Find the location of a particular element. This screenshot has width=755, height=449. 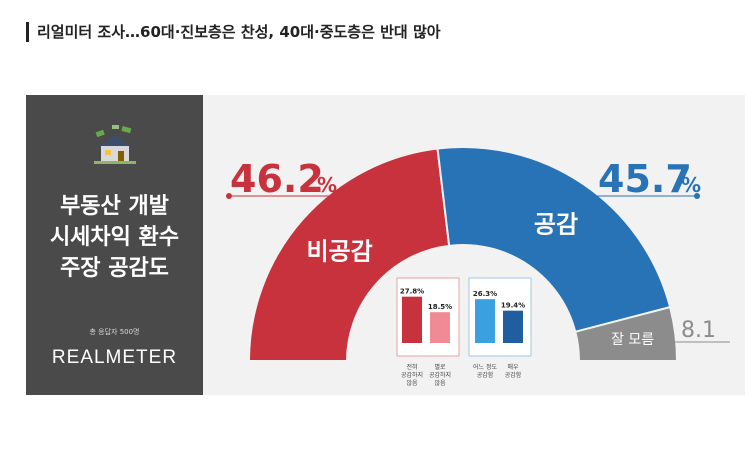

sub-bar-label: 어느 정도 is located at coordinates (485, 367).